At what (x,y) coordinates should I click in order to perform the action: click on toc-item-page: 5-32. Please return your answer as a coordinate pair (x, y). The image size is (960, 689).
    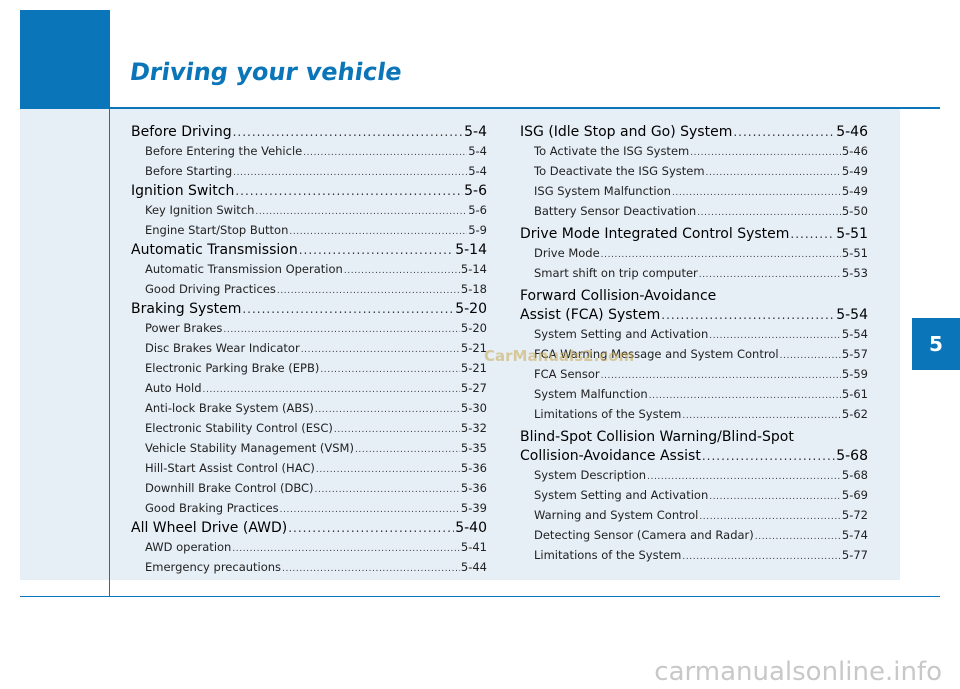
    Looking at the image, I should click on (473, 428).